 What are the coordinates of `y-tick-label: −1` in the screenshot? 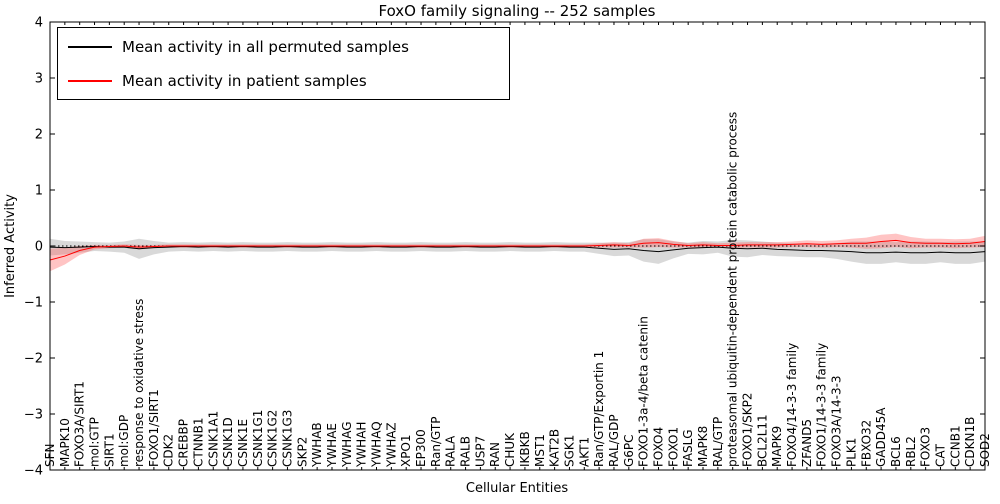 It's located at (33, 303).